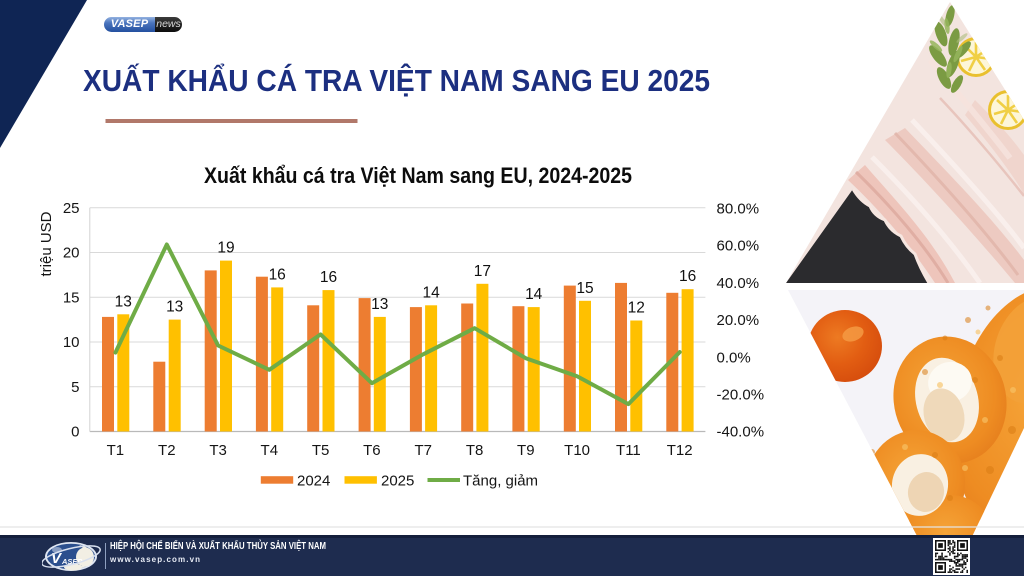 Image resolution: width=1024 pixels, height=576 pixels. I want to click on svg-text: -20.0%, so click(741, 395).